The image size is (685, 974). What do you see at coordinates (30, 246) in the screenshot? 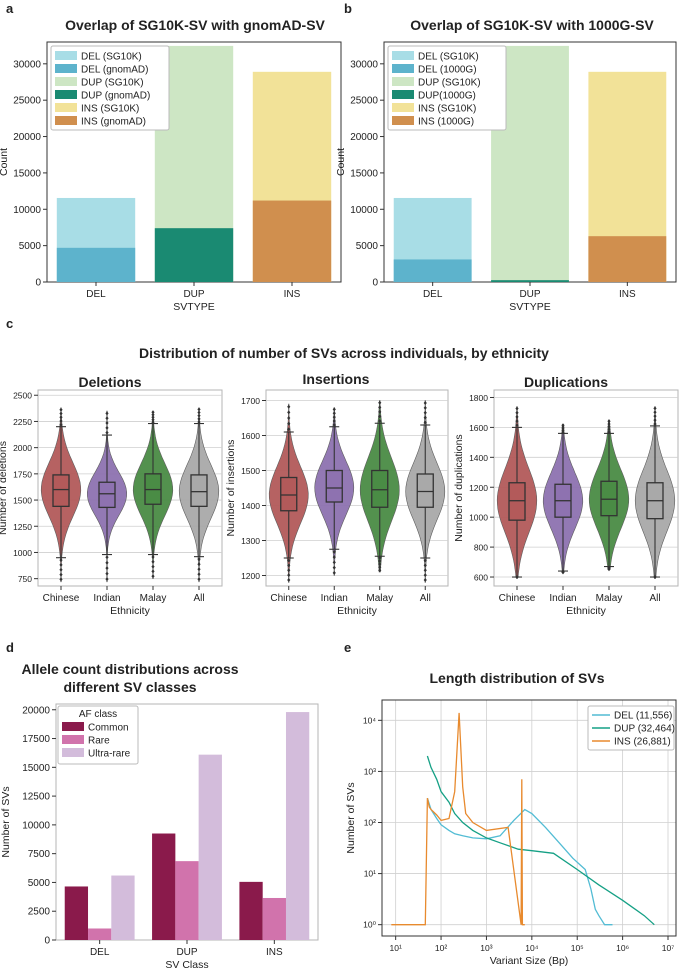
I see `panel-a-ytick-label: 5000` at bounding box center [30, 246].